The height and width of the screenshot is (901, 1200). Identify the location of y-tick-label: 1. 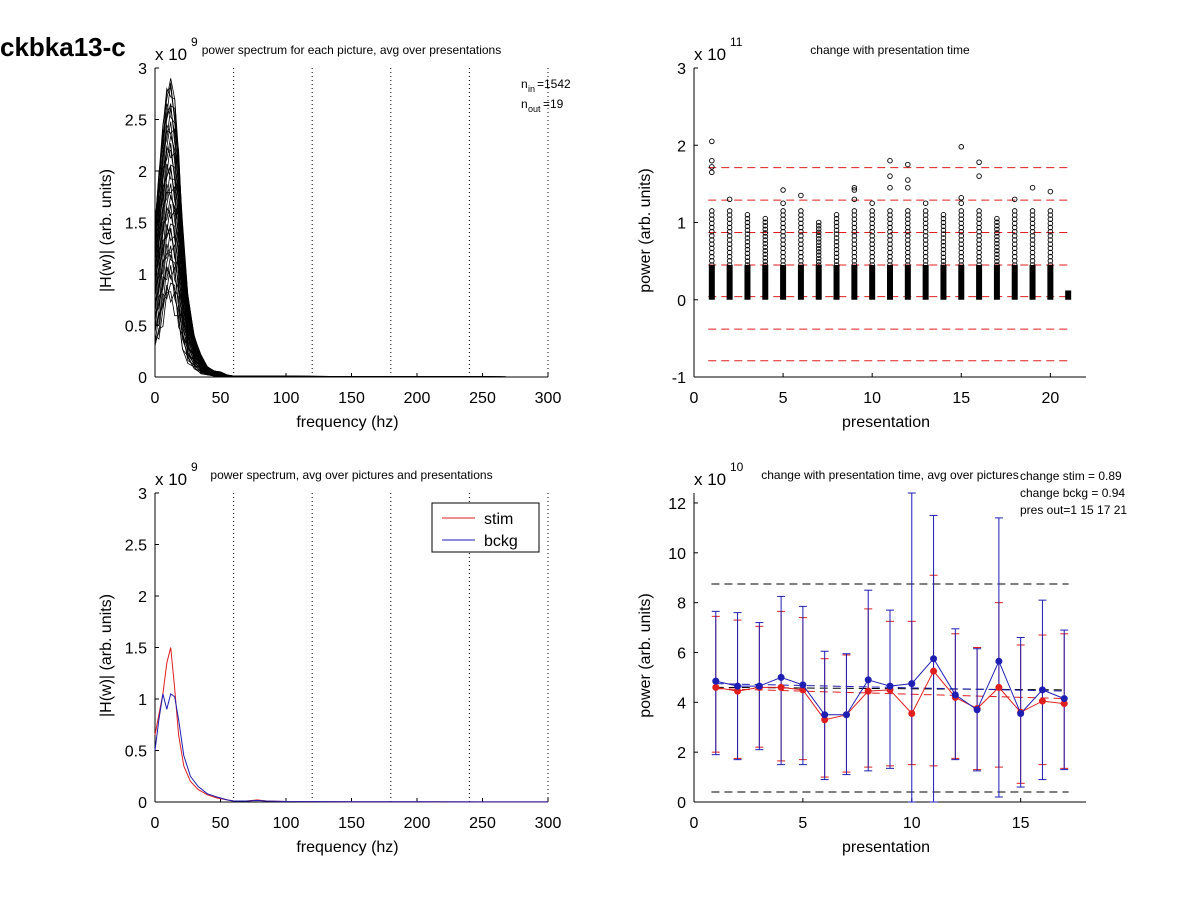
(142, 275).